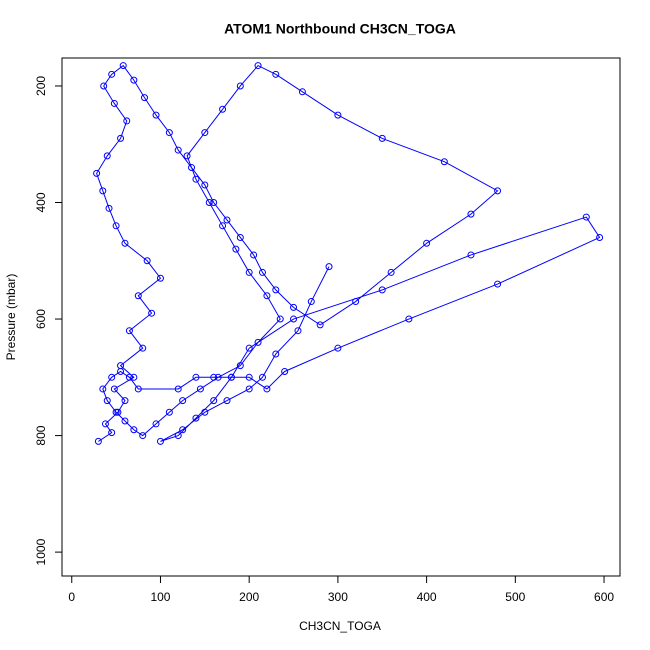 This screenshot has height=650, width=650. What do you see at coordinates (41, 435) in the screenshot?
I see `y-tick-label: 800` at bounding box center [41, 435].